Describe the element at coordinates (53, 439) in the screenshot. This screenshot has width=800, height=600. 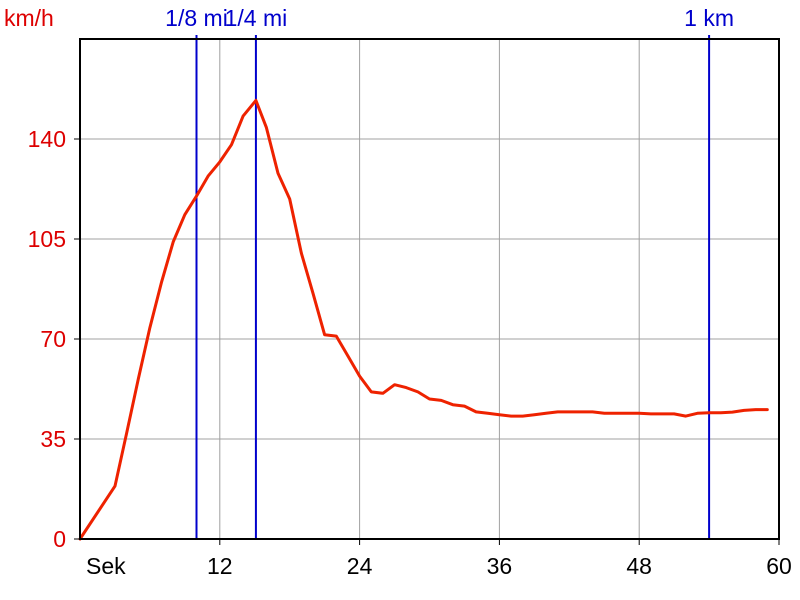
I see `y-tick-label: 35` at that location.